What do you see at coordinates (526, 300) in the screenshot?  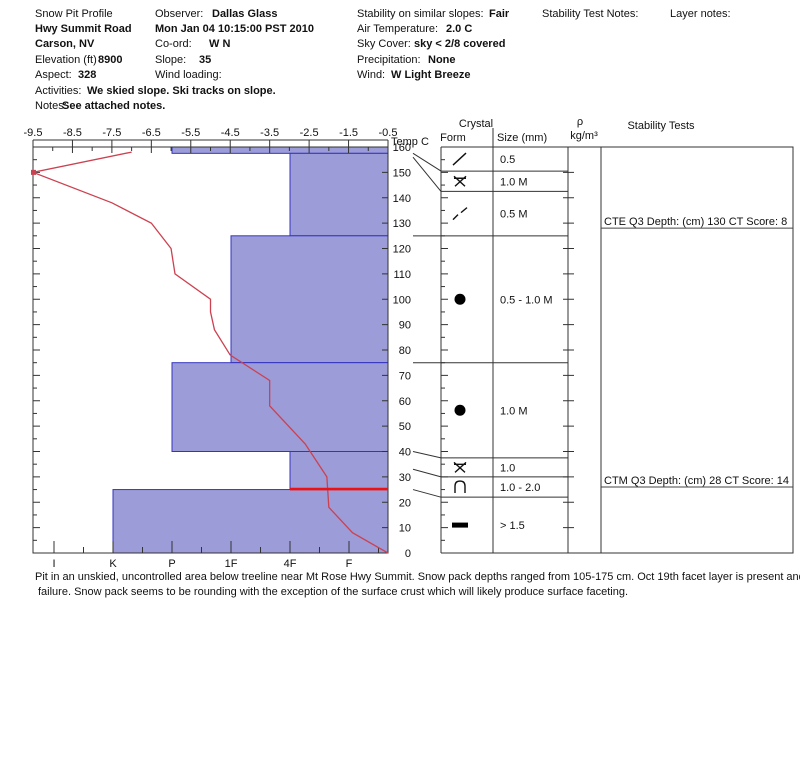 I see `grain-size-value: 0.5 - 1.0 M` at bounding box center [526, 300].